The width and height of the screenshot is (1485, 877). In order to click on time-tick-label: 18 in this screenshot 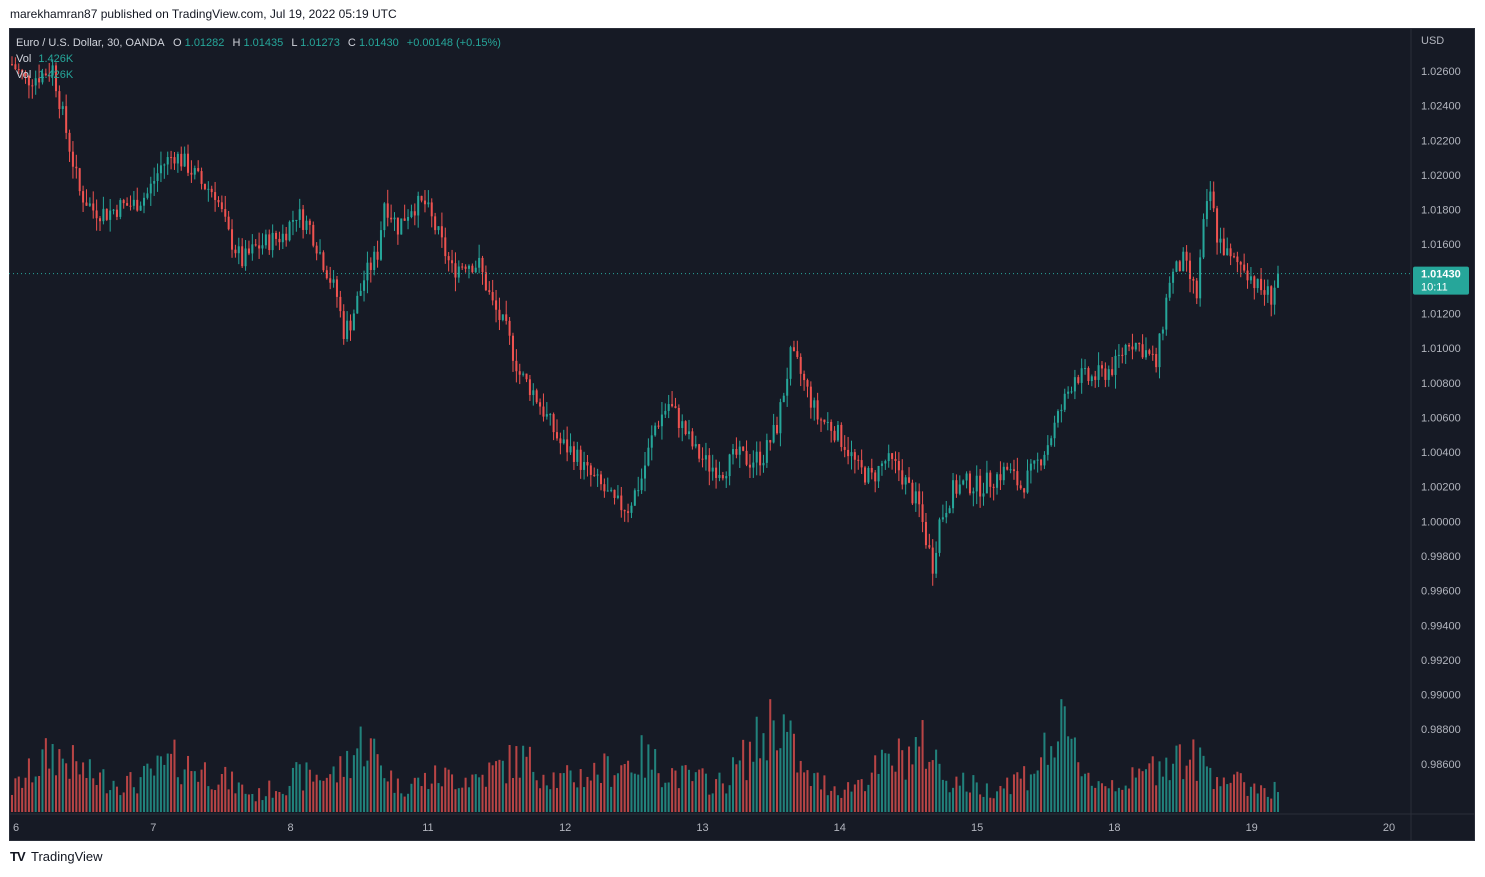, I will do `click(1114, 828)`.